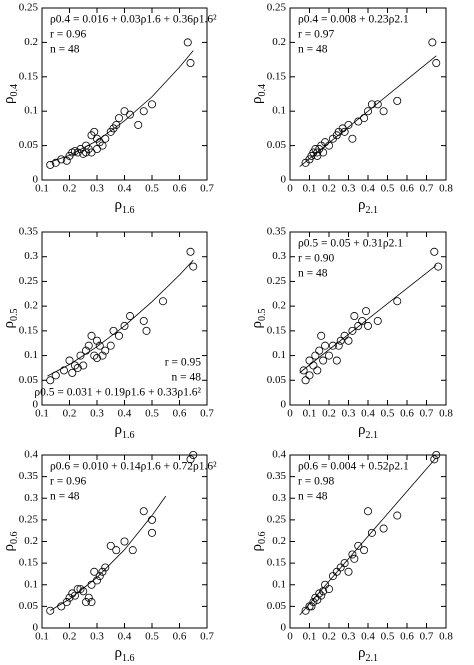 The image size is (474, 665). Describe the element at coordinates (257, 325) in the screenshot. I see `y-label-symbol: ρ` at that location.